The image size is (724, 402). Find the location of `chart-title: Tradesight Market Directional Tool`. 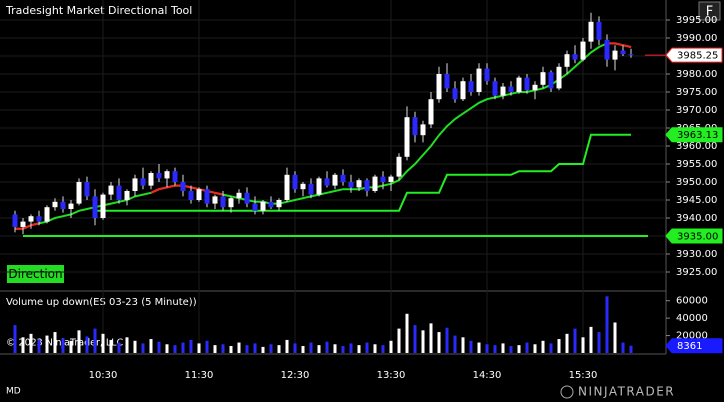

chart-title: Tradesight Market Directional Tool is located at coordinates (98, 10).